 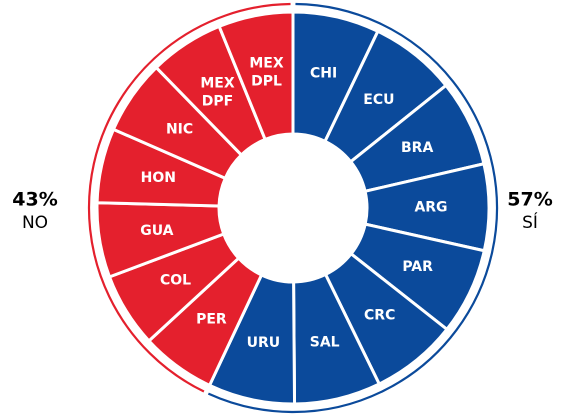 I want to click on segment-label: NIC, so click(x=179, y=129).